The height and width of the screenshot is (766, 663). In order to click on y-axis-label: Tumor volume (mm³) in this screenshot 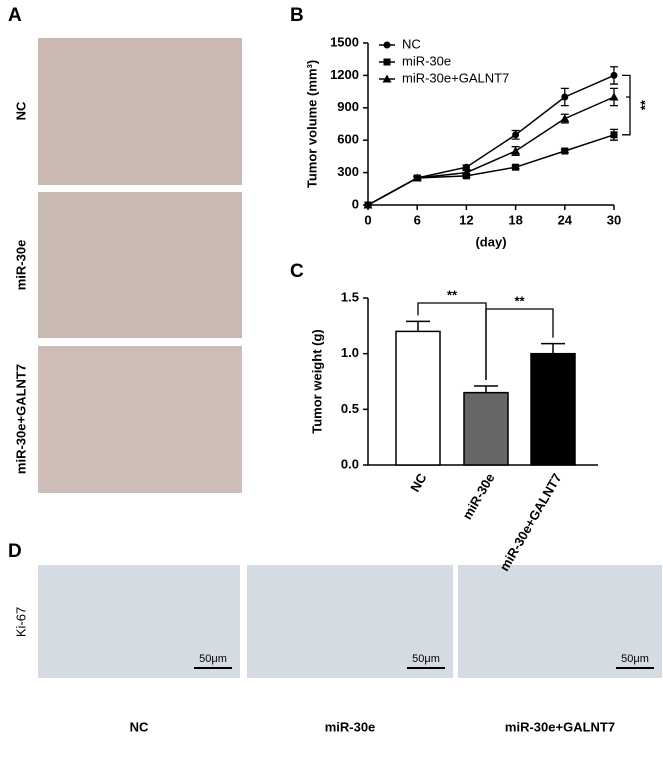, I will do `click(311, 124)`.